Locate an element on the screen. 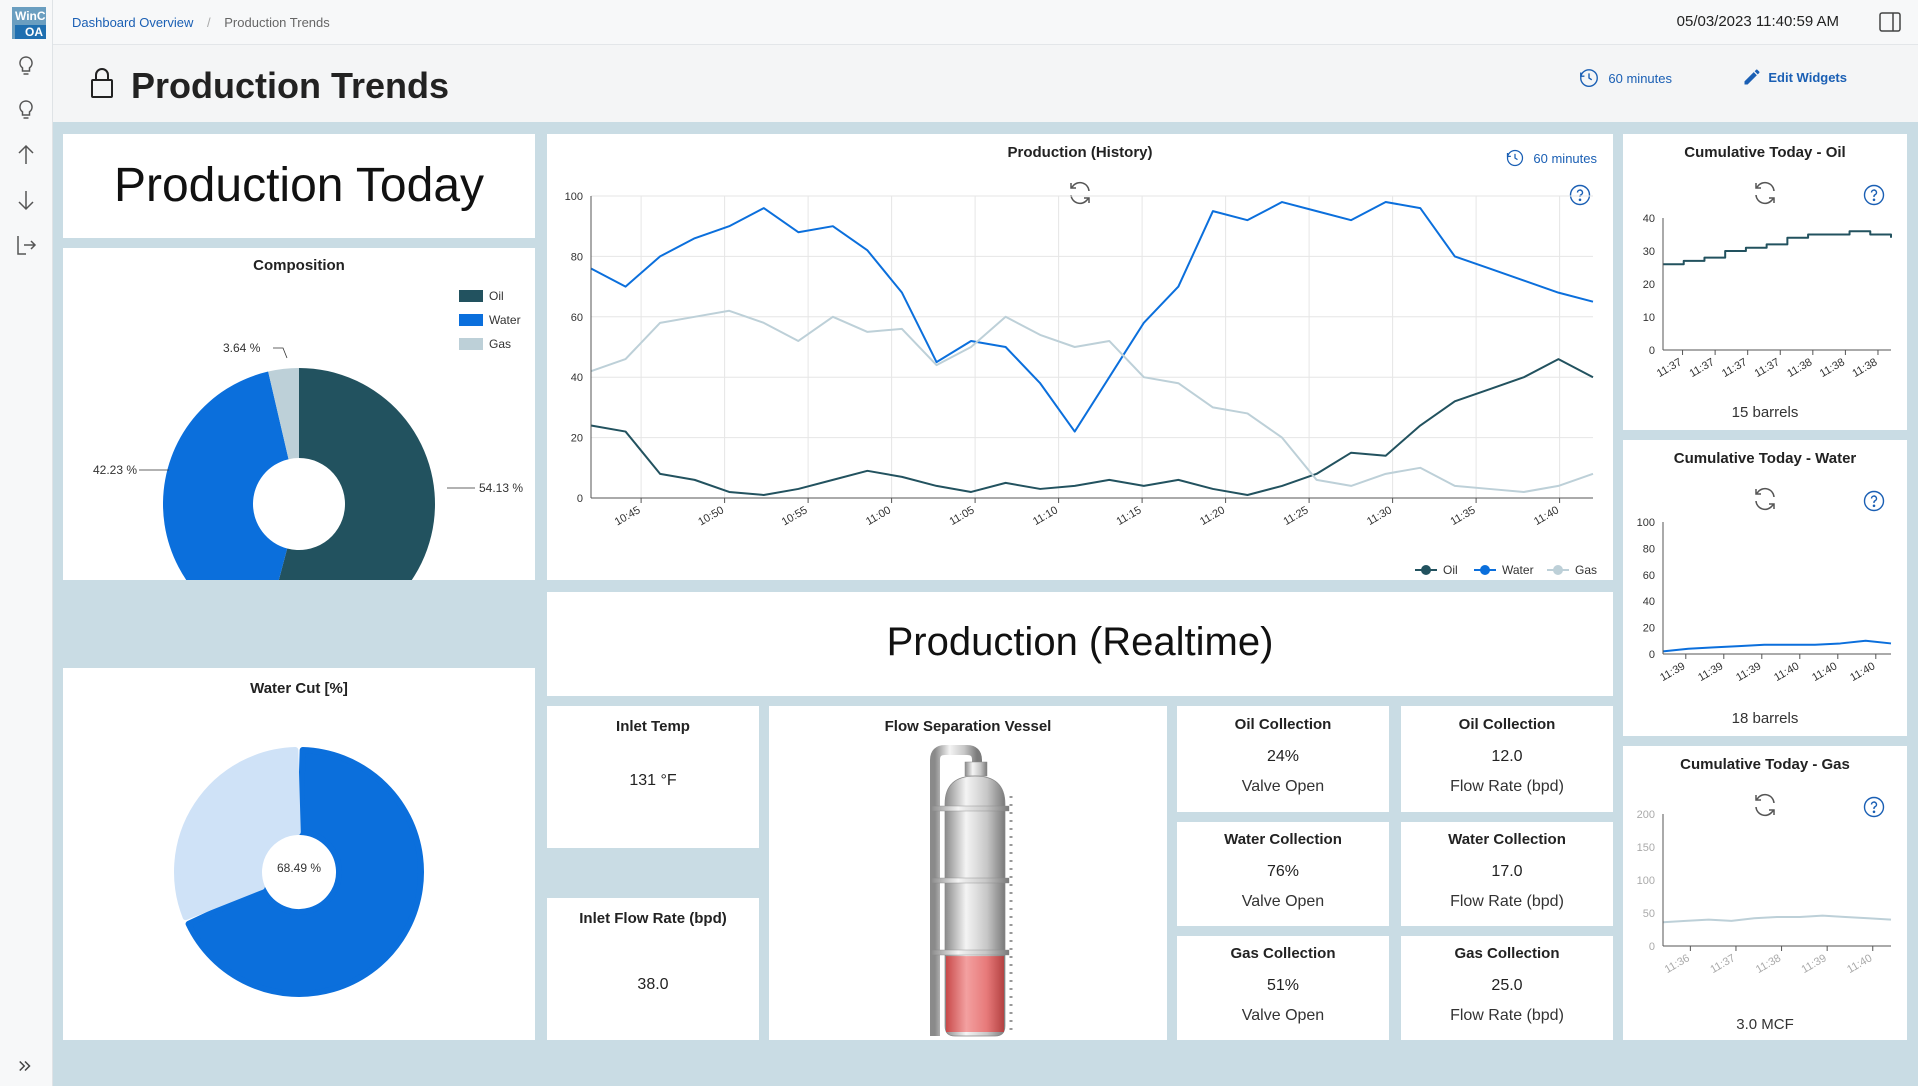 Image resolution: width=1918 pixels, height=1086 pixels. history-range-button: 60 minutes is located at coordinates (1551, 158).